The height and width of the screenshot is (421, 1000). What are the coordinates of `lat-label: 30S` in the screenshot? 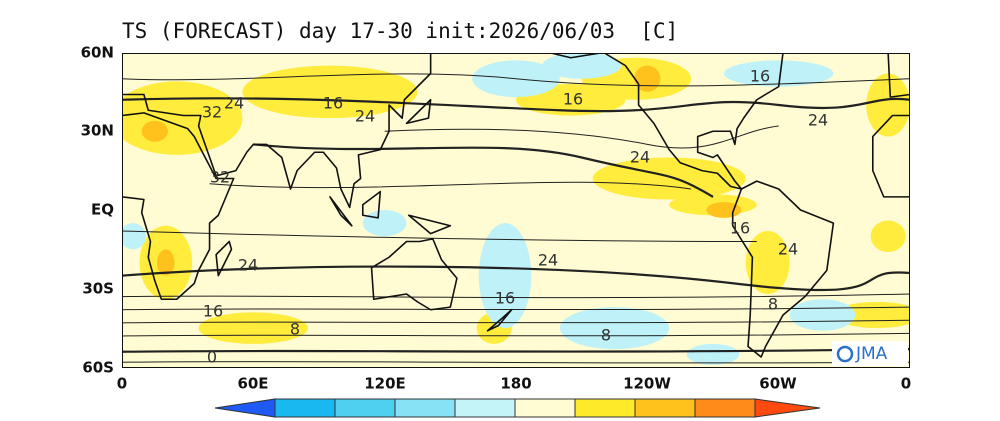 It's located at (98, 289).